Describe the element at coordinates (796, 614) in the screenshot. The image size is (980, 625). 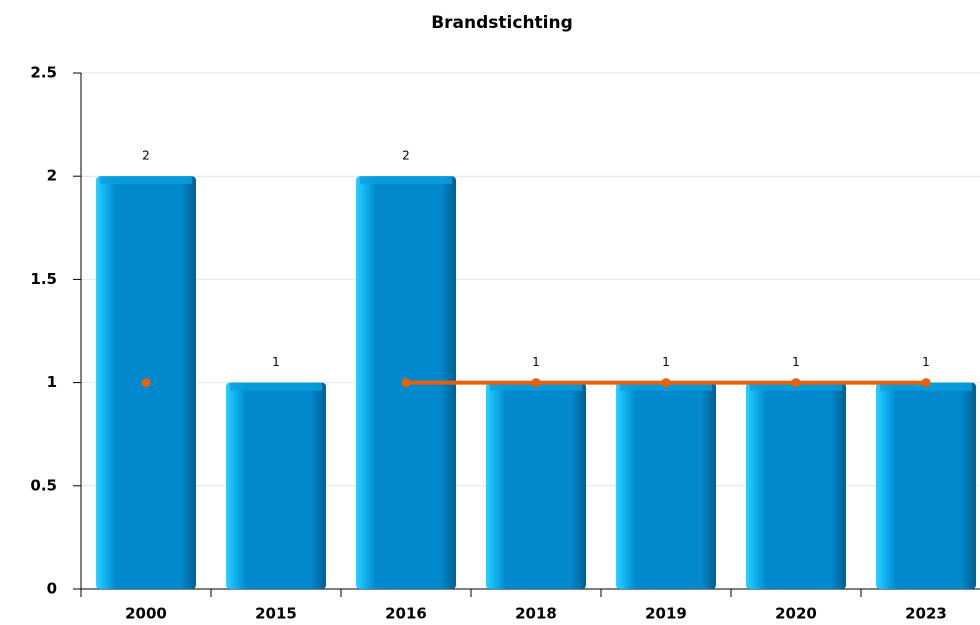
I see `x-tick-label: 2020` at that location.